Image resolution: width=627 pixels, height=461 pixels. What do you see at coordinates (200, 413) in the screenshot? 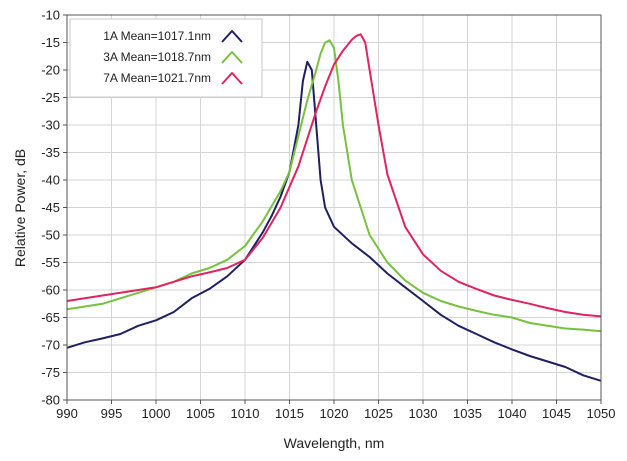
I see `x-tick-label: 1005` at bounding box center [200, 413].